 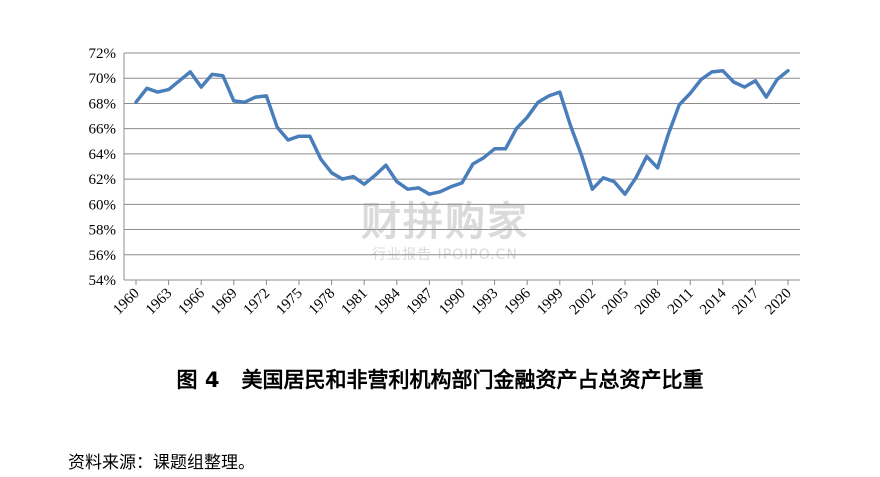 I want to click on y-tick-label: 66%, so click(x=103, y=130).